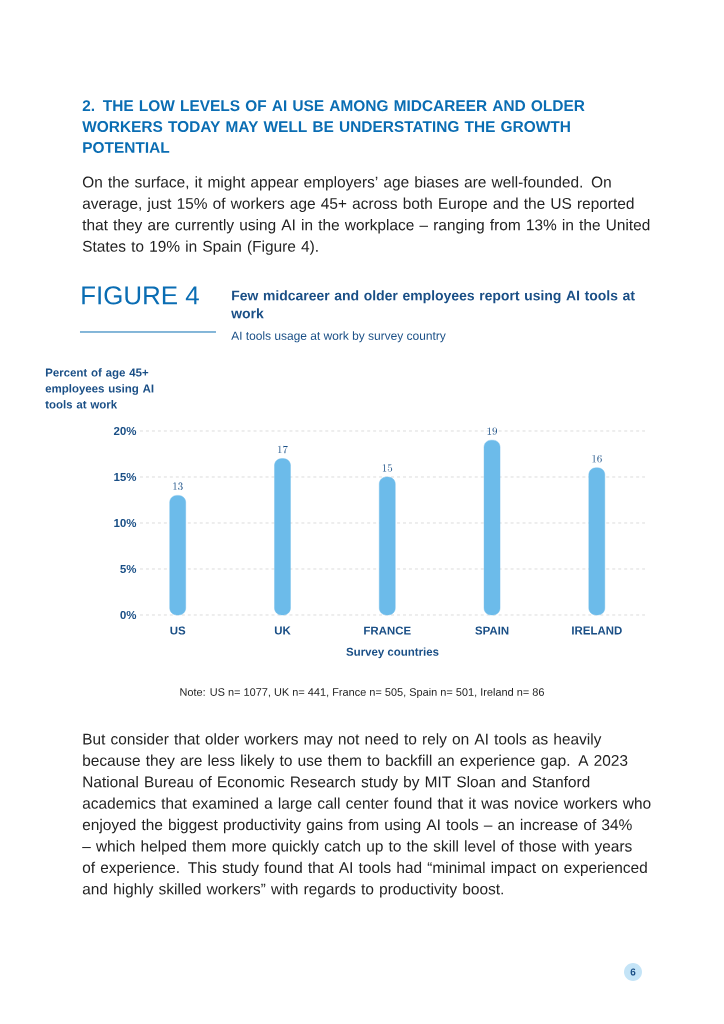  Describe the element at coordinates (492, 630) in the screenshot. I see `x-tick-label: SPAIN` at that location.